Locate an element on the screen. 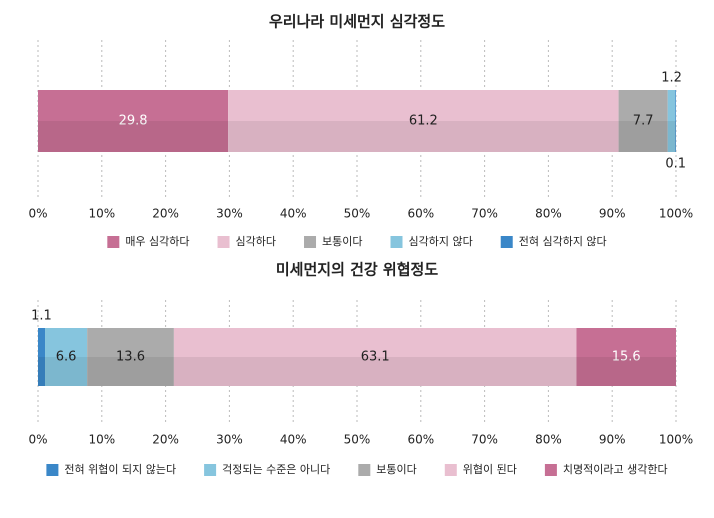 This screenshot has width=714, height=518. value-label: 63.1 is located at coordinates (375, 357).